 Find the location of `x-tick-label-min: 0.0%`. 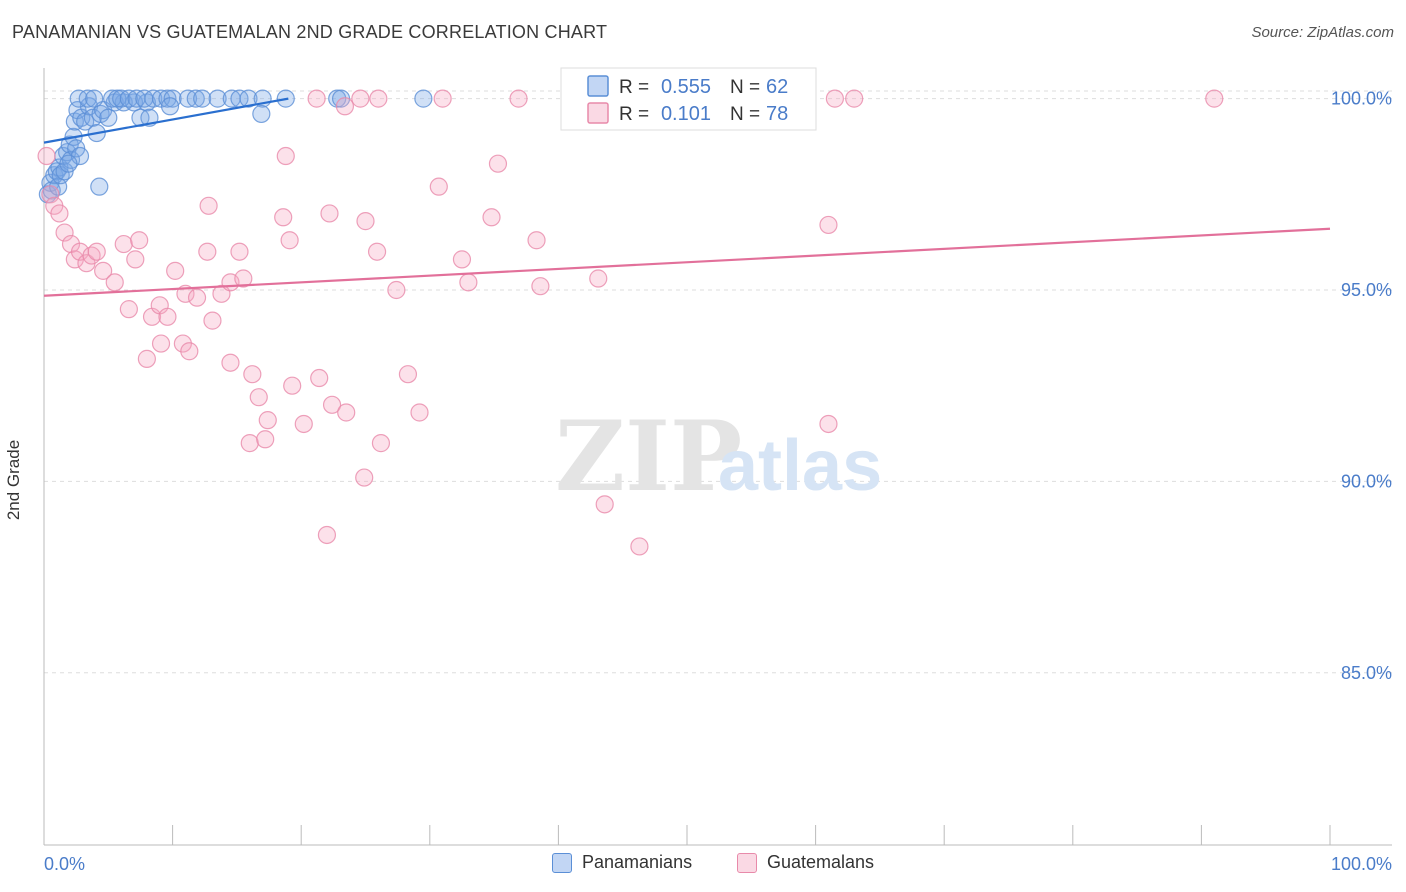

x-tick-label-min: 0.0% is located at coordinates (64, 864).